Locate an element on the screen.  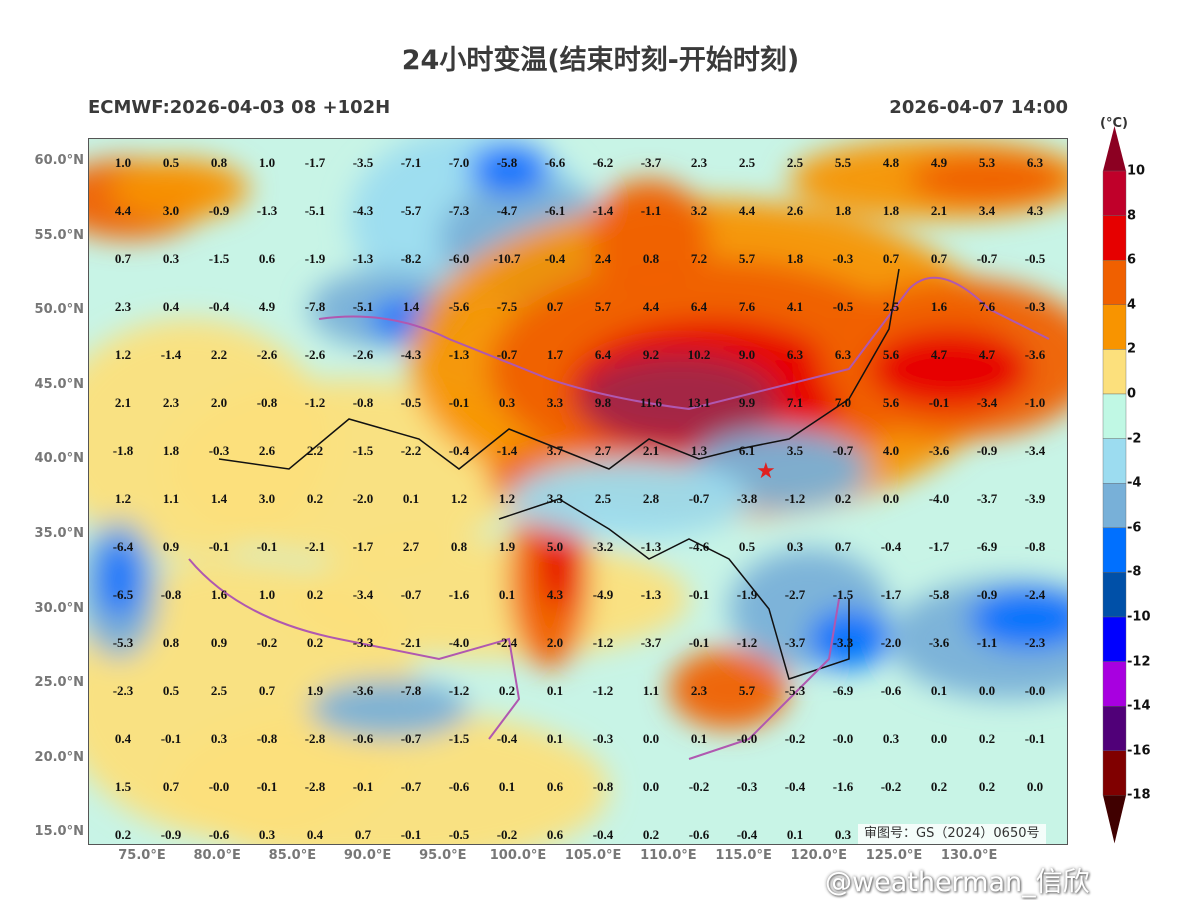
grid-value: 6.4 is located at coordinates (603, 354).